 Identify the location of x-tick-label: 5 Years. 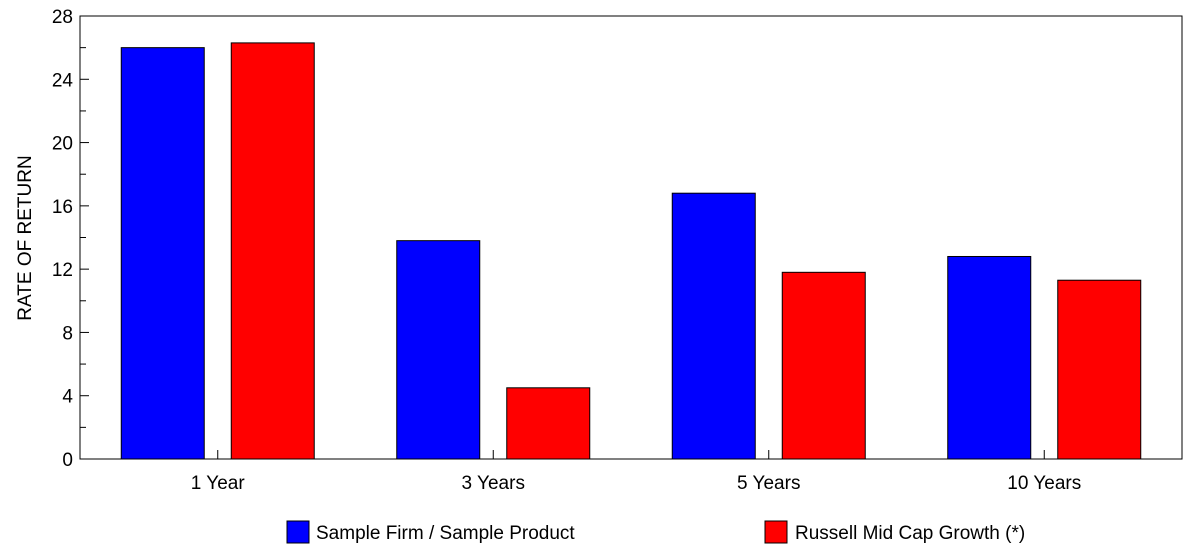
(768, 483).